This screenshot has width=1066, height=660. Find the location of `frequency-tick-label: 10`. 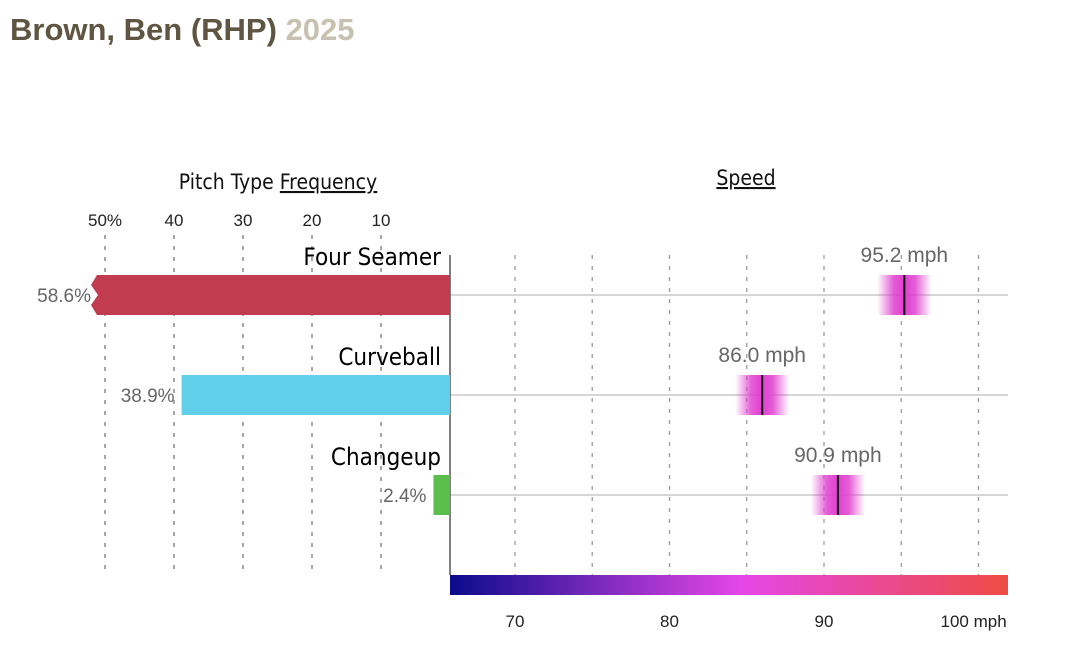

frequency-tick-label: 10 is located at coordinates (381, 220).